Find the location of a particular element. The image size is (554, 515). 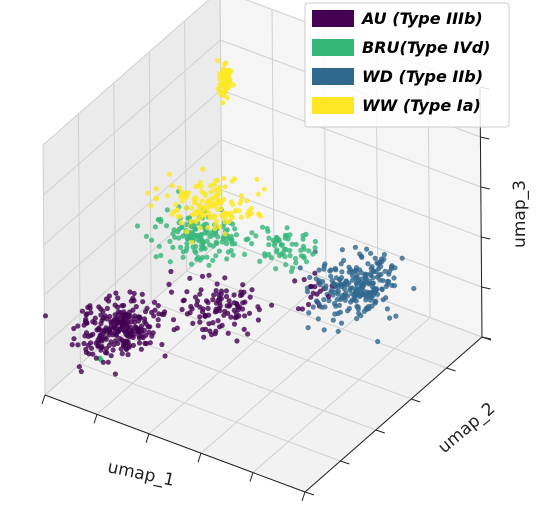

z-axis-line is located at coordinates (481, 212).